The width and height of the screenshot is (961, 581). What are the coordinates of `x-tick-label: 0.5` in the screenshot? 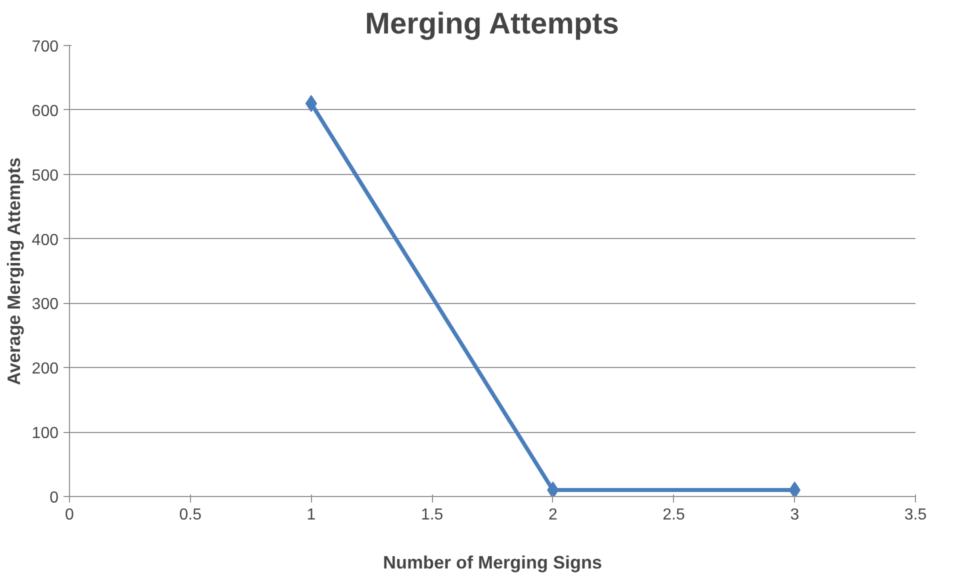 It's located at (190, 515).